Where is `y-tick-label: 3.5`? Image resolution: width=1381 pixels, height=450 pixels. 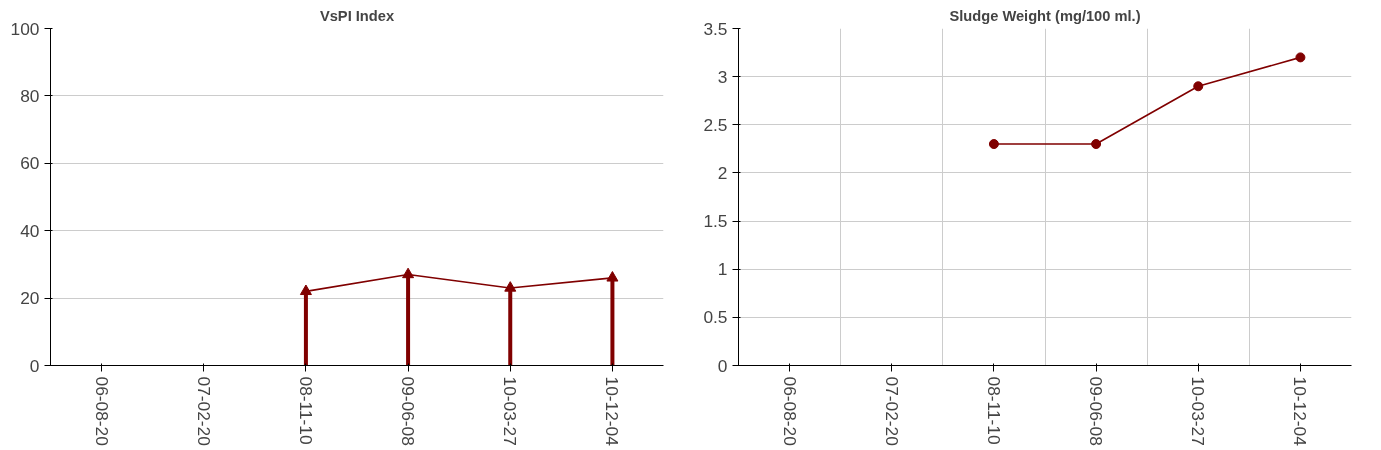
y-tick-label: 3.5 is located at coordinates (715, 28).